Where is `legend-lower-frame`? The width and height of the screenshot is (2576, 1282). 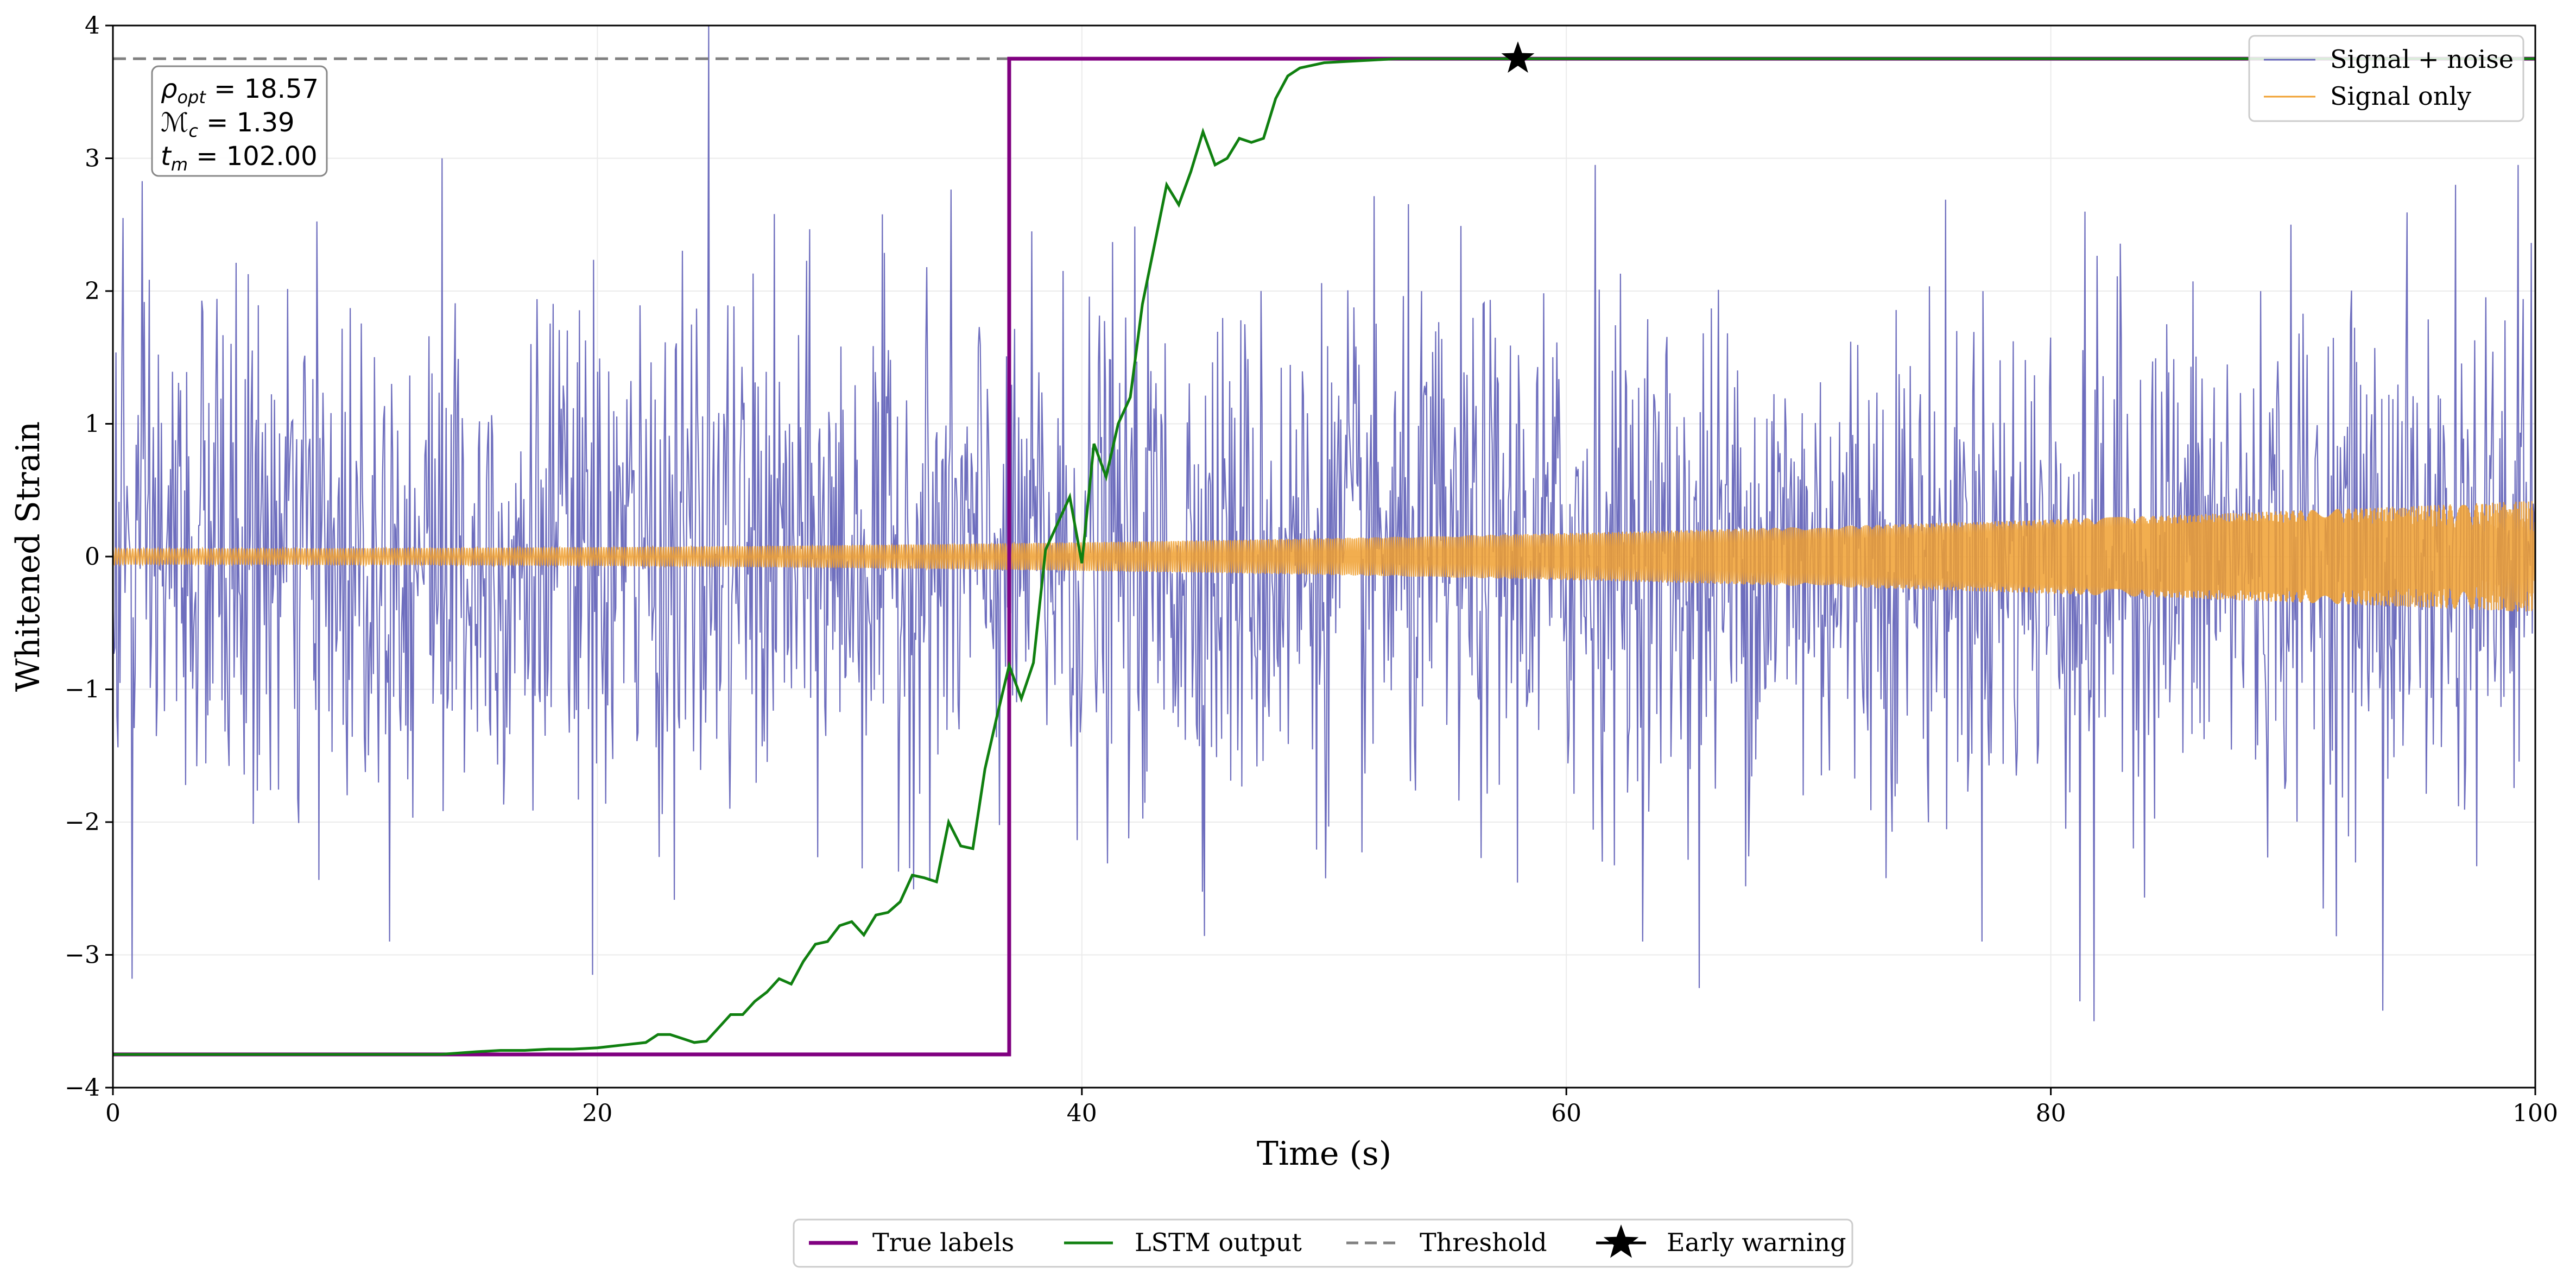
legend-lower-frame is located at coordinates (1323, 1243).